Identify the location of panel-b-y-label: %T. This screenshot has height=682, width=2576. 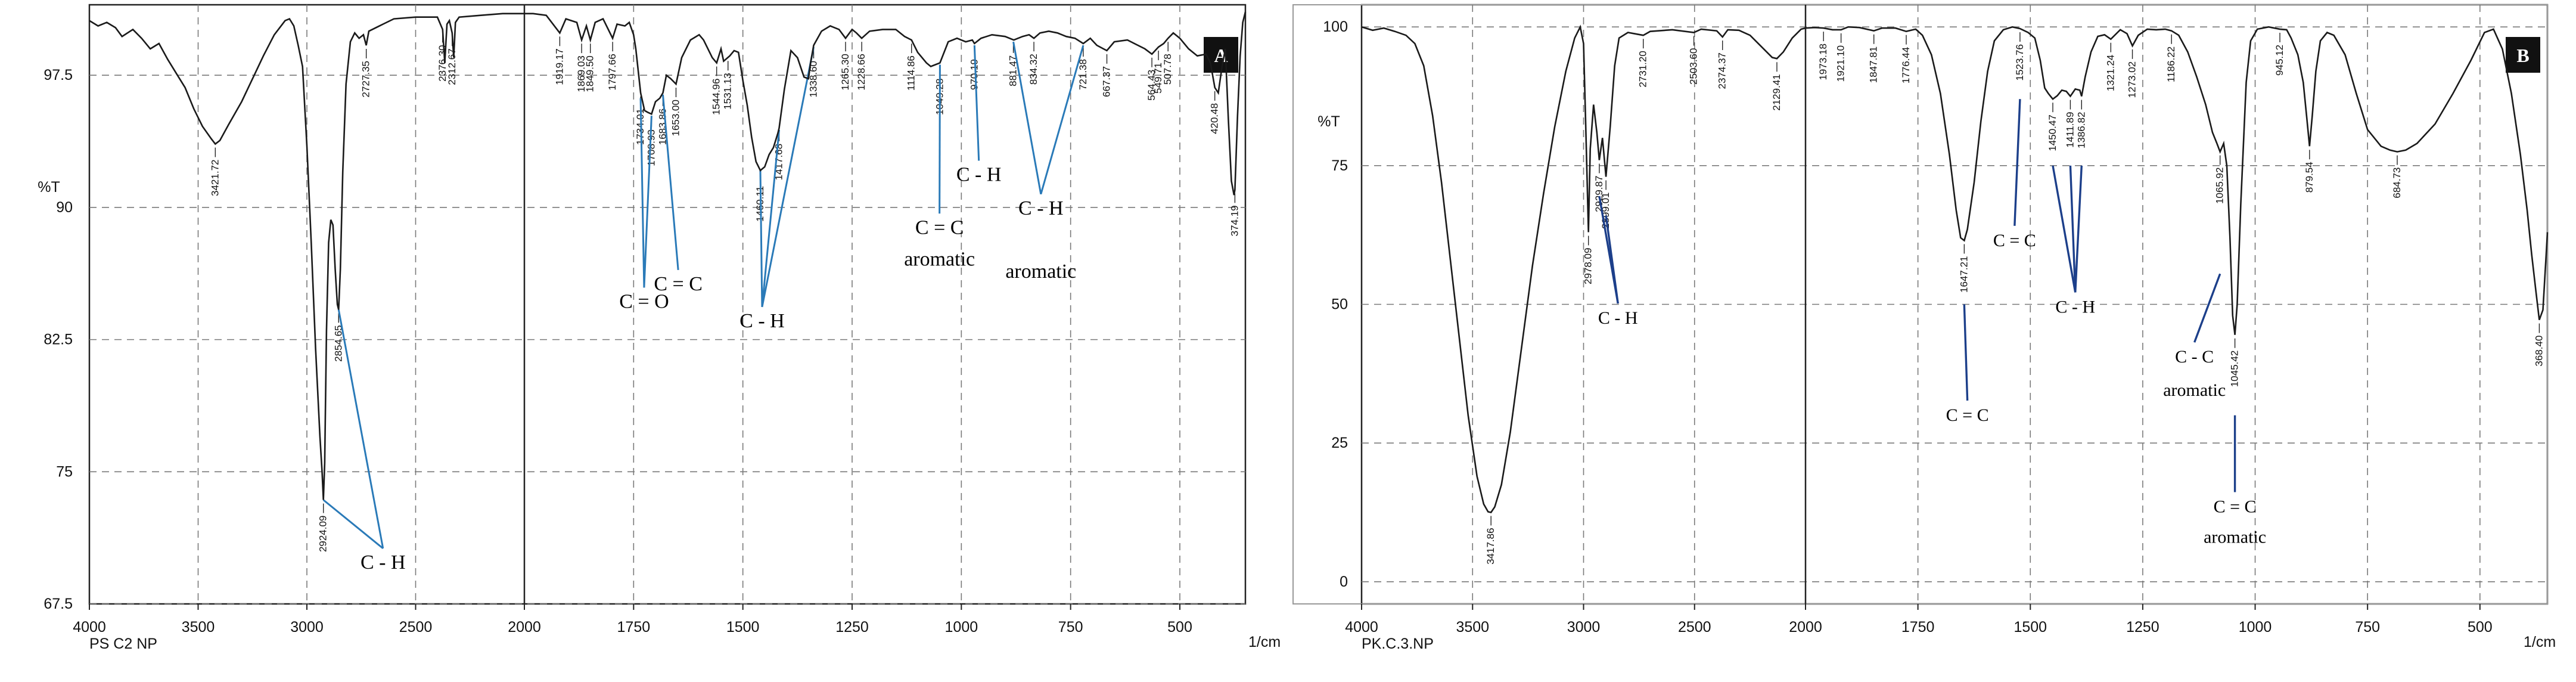
(1328, 121).